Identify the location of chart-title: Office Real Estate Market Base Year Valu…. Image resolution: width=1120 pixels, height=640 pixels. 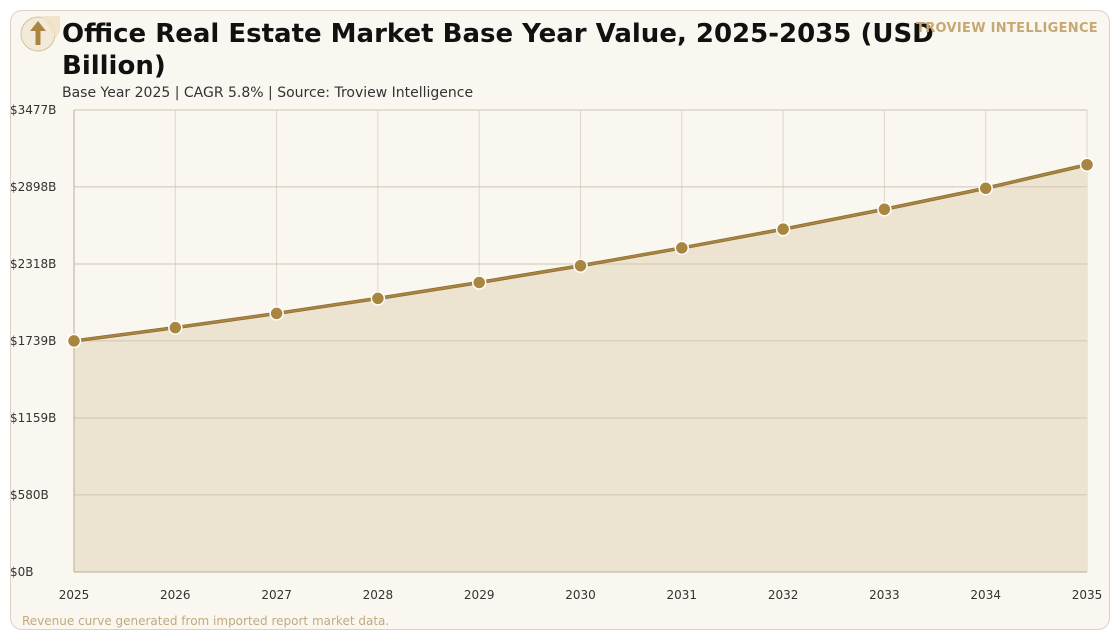
(498, 50).